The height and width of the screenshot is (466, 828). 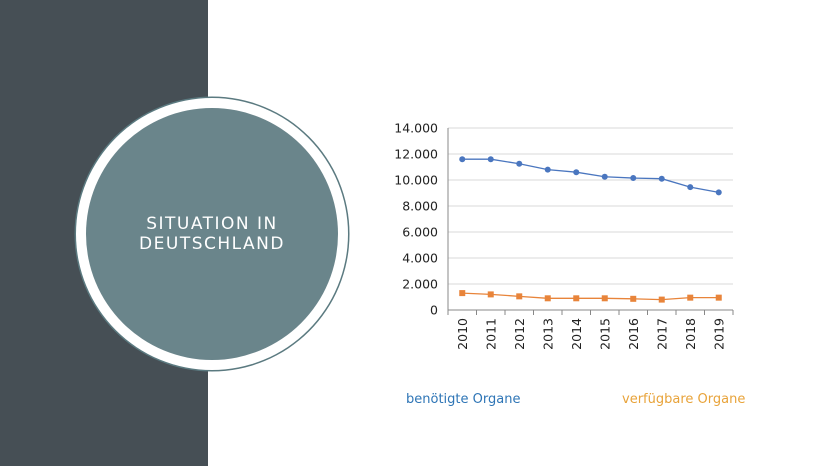 I want to click on x-tick-label: 2017, so click(x=661, y=334).